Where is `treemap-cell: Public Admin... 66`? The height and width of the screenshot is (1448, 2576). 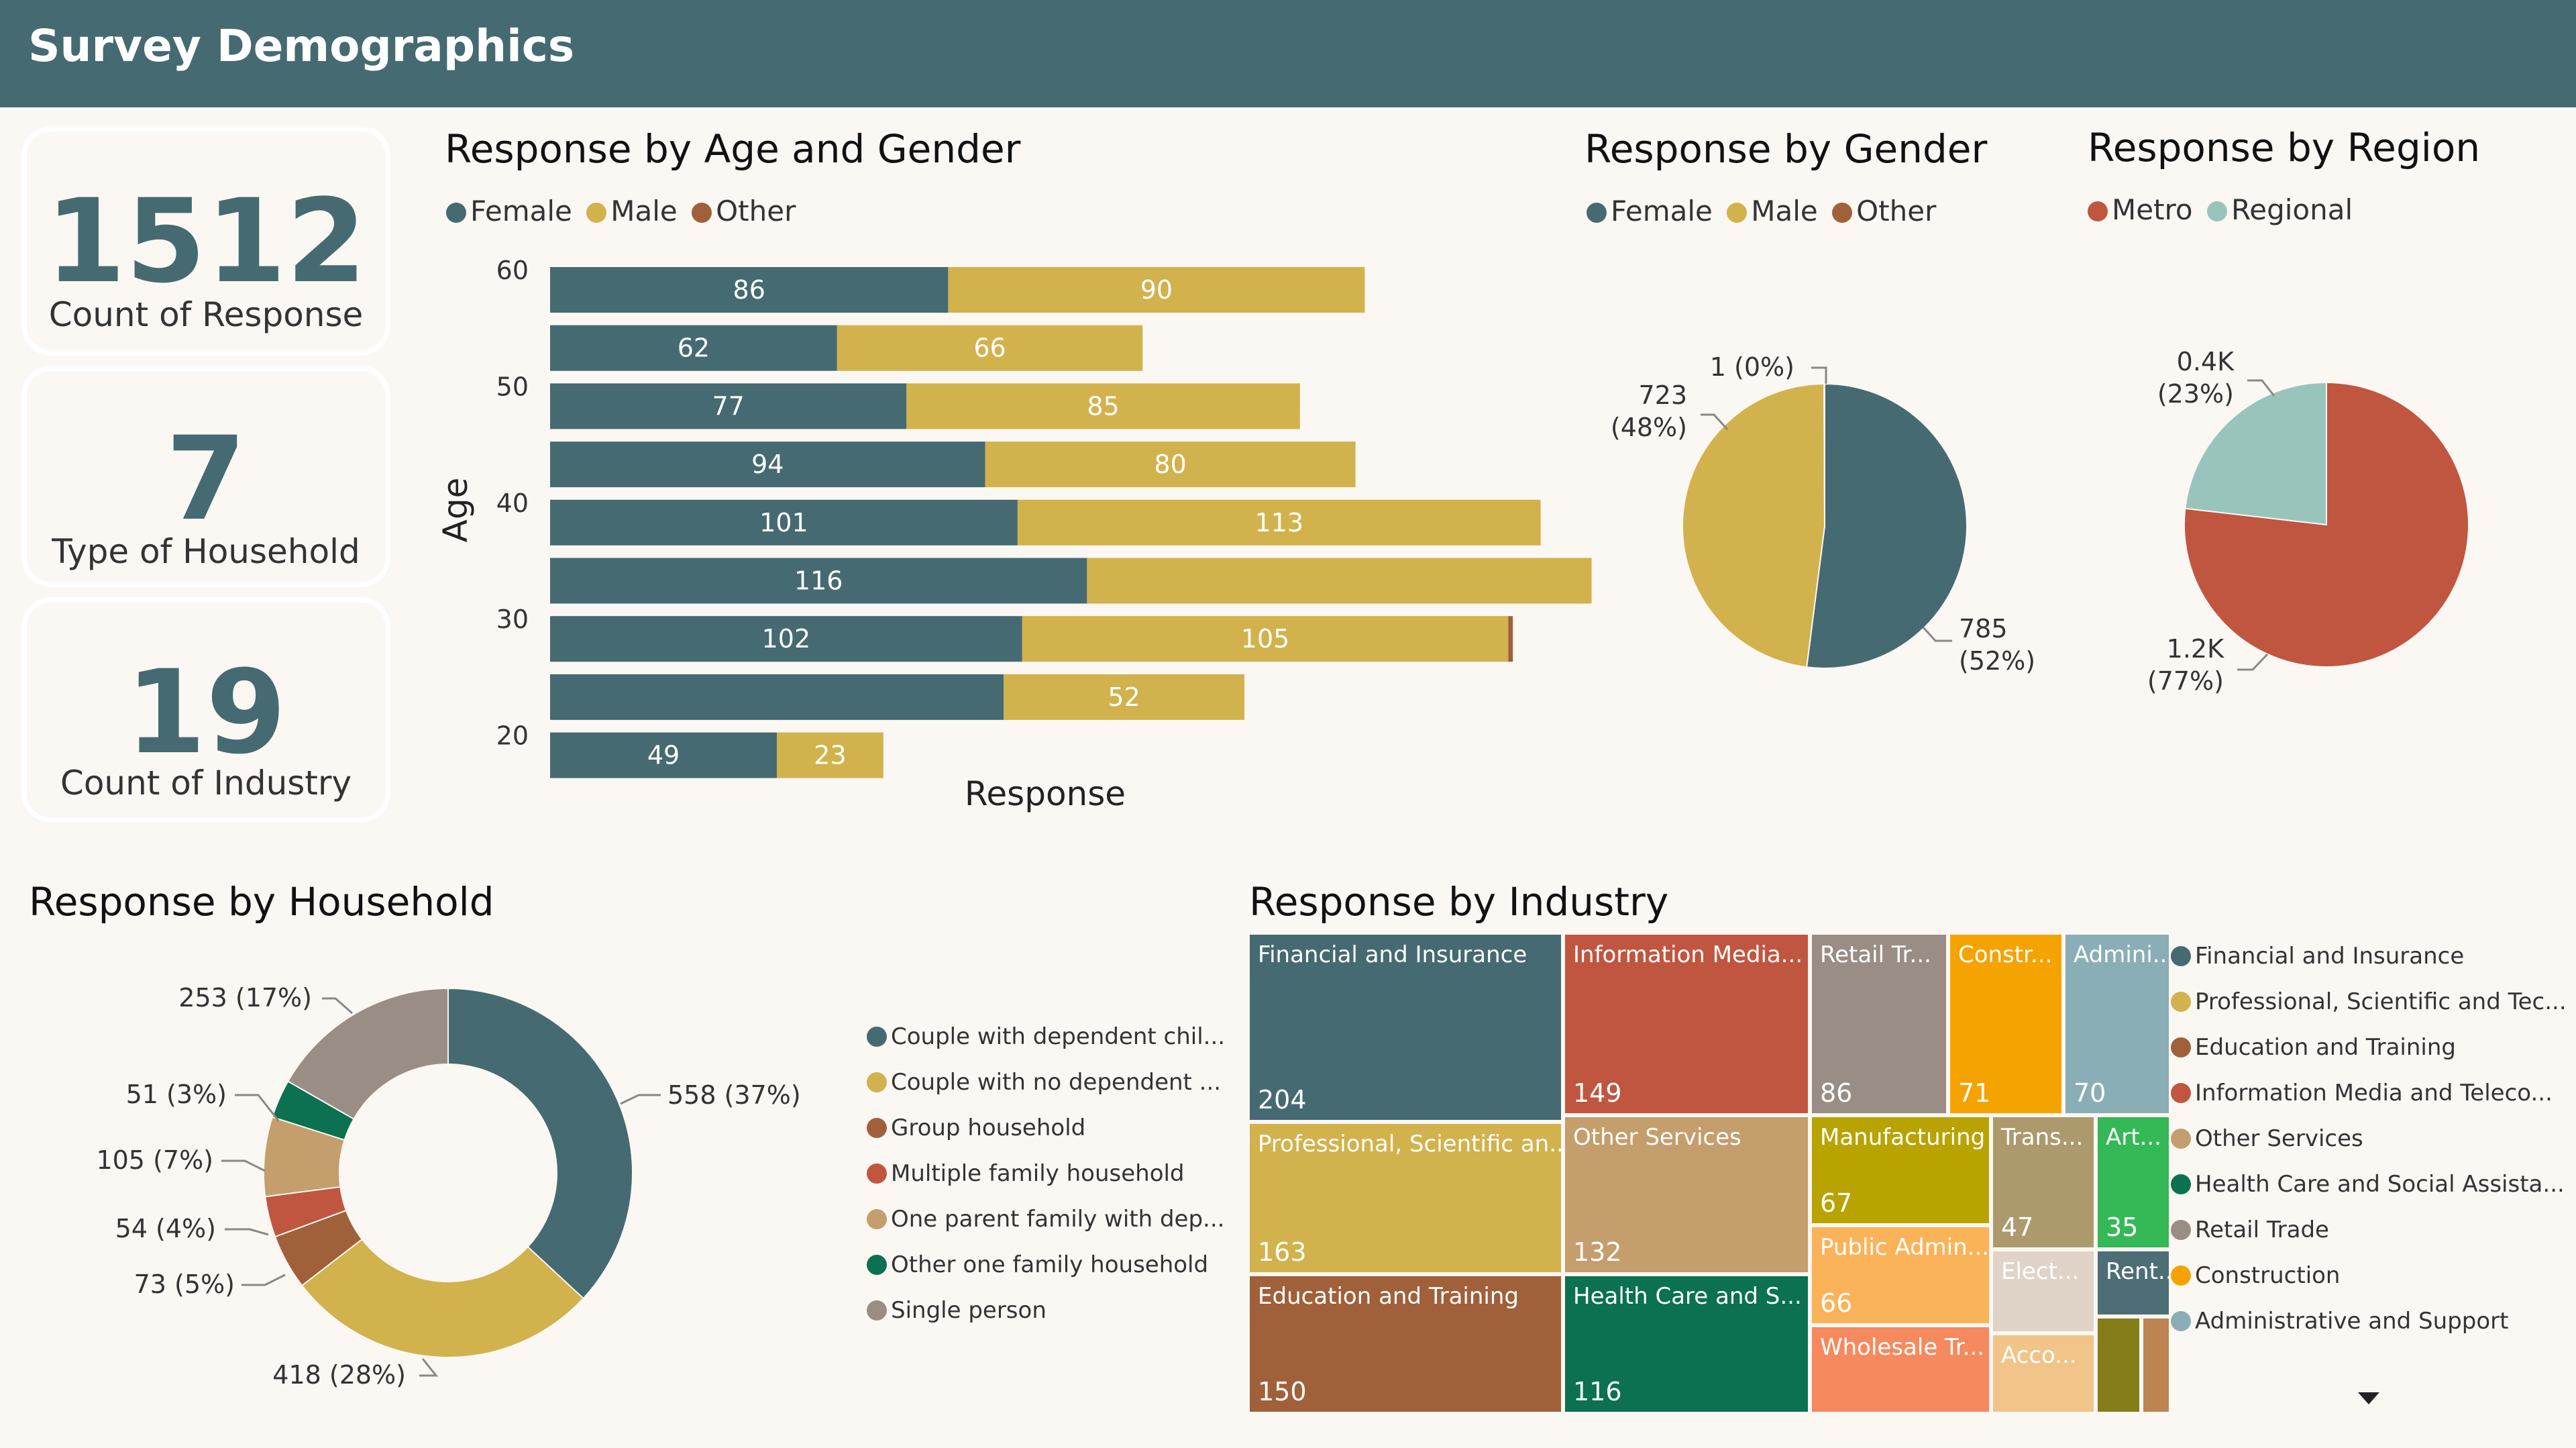
treemap-cell: Public Admin... 66 is located at coordinates (1900, 1275).